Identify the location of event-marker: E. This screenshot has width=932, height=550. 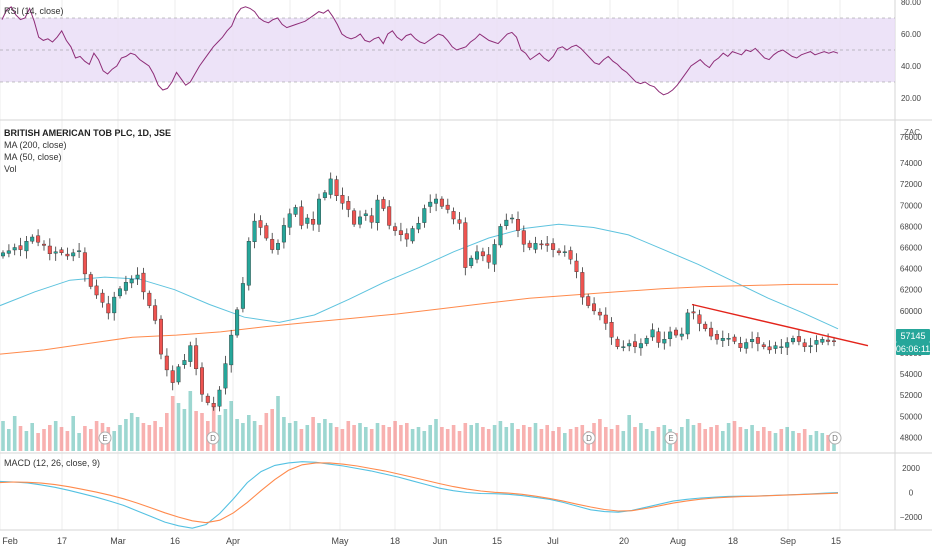
(671, 438).